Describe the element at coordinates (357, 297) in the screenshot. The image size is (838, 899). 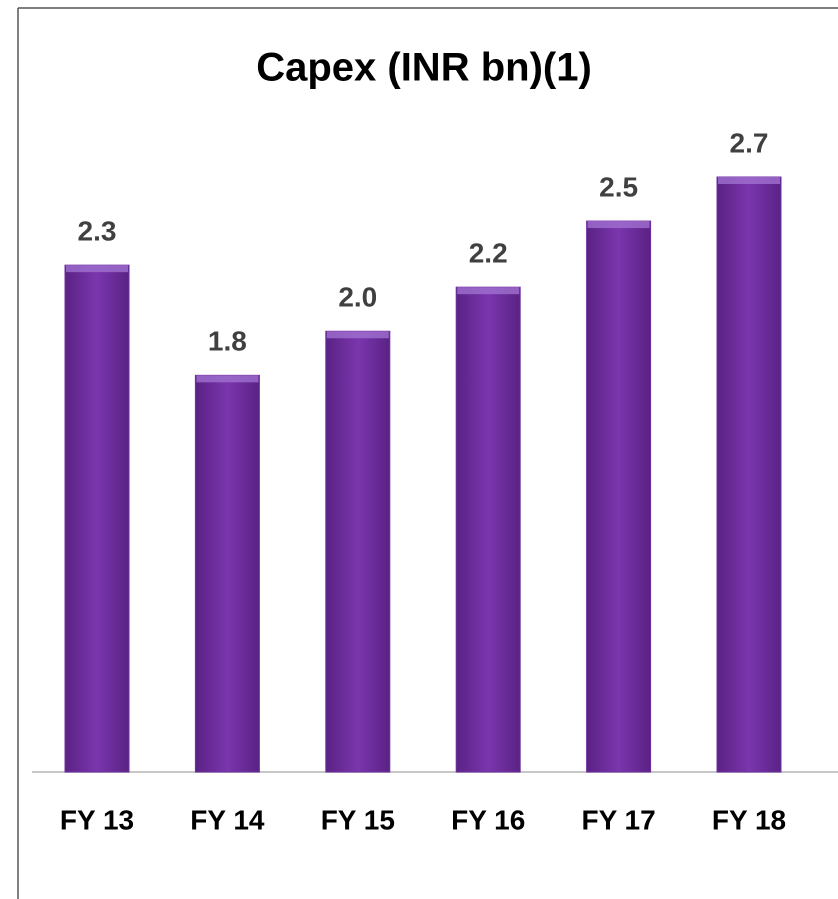
I see `value-label: 2.0` at that location.